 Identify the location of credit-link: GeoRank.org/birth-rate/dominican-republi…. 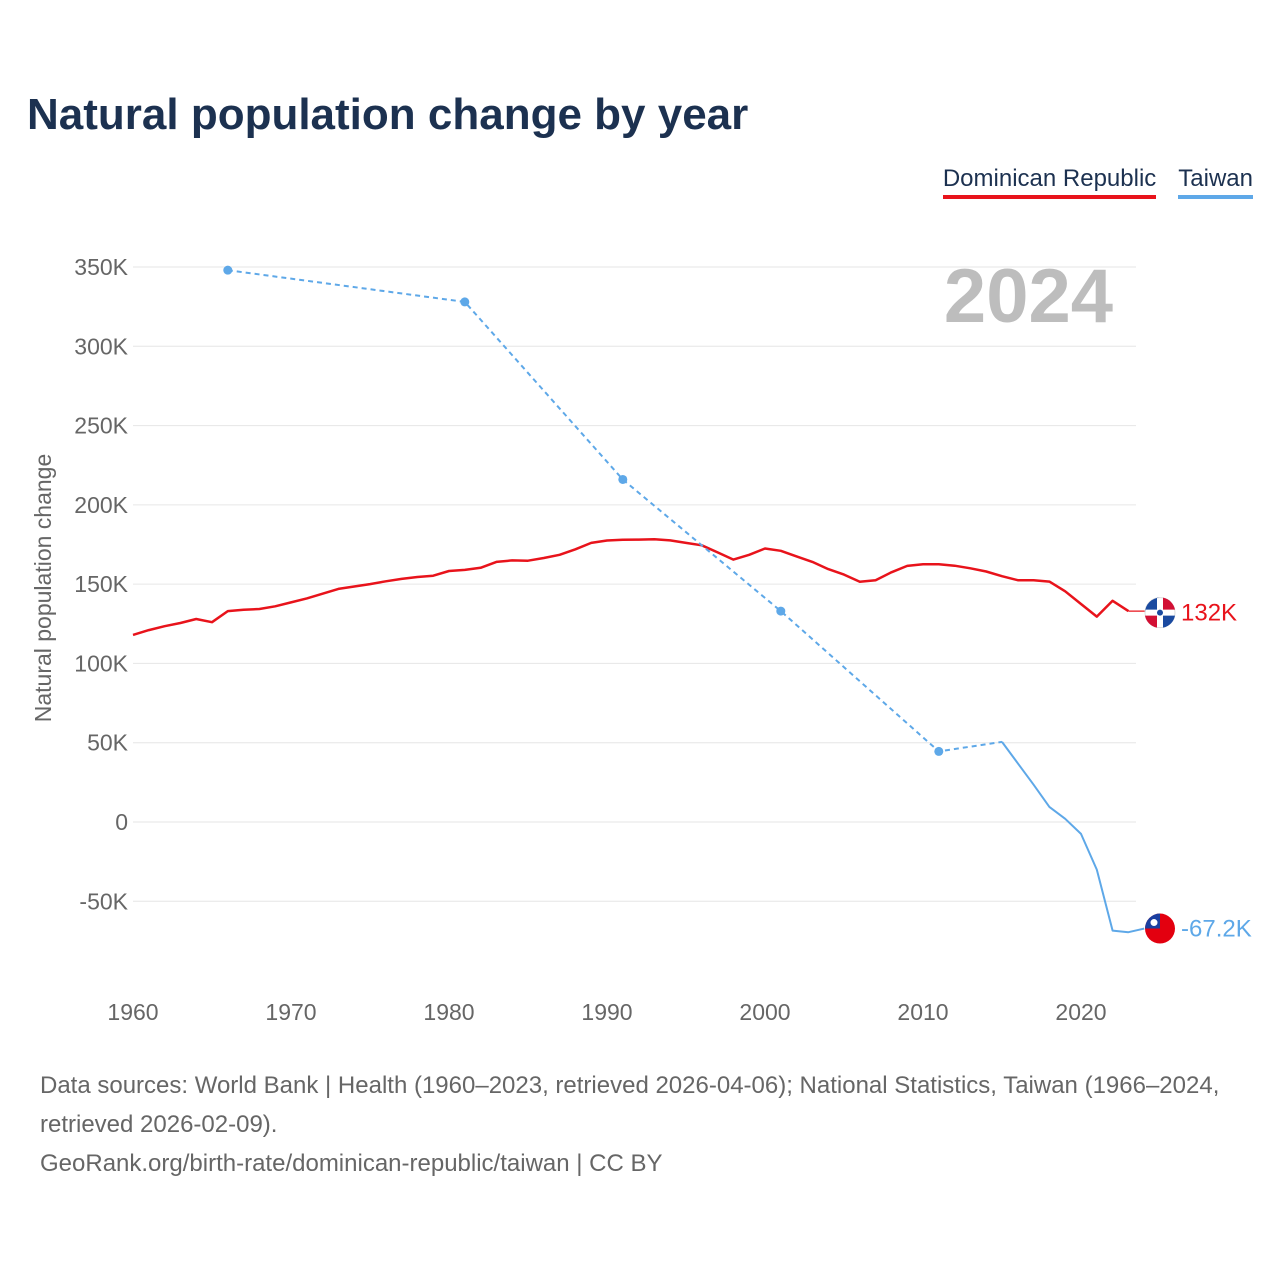
(351, 1163).